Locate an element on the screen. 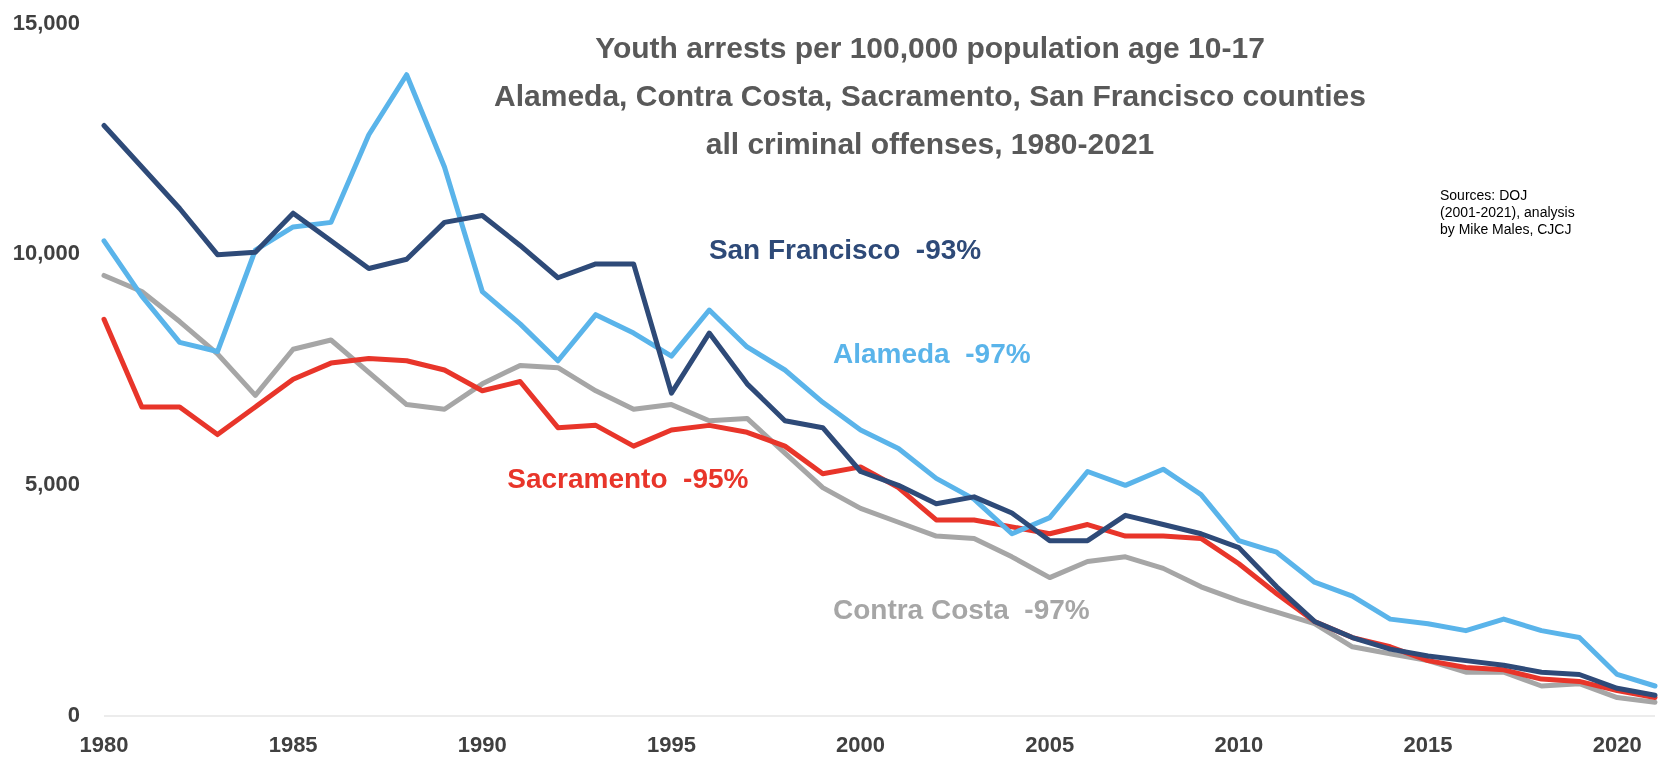  x-tick-label: 2005 is located at coordinates (1050, 744).